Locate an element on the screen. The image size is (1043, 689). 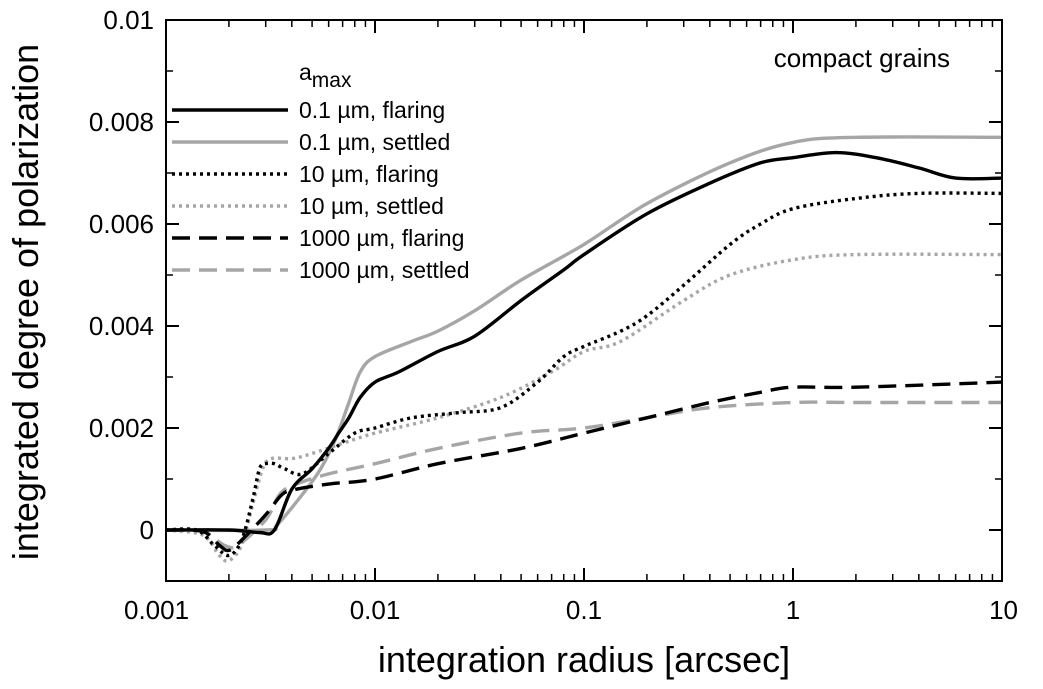
legend-title-base: a is located at coordinates (305, 72).